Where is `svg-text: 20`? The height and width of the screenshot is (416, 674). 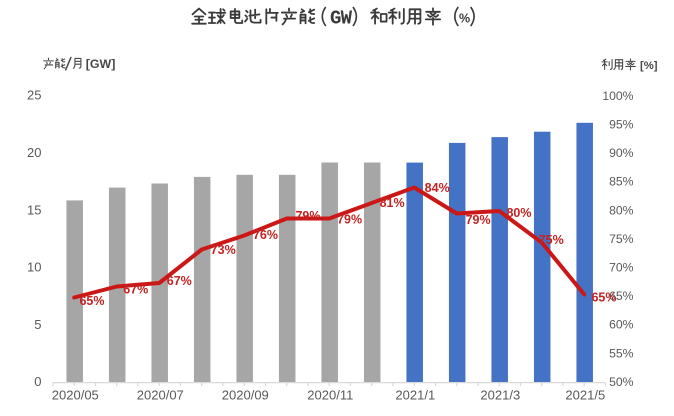
svg-text: 20 is located at coordinates (34, 152).